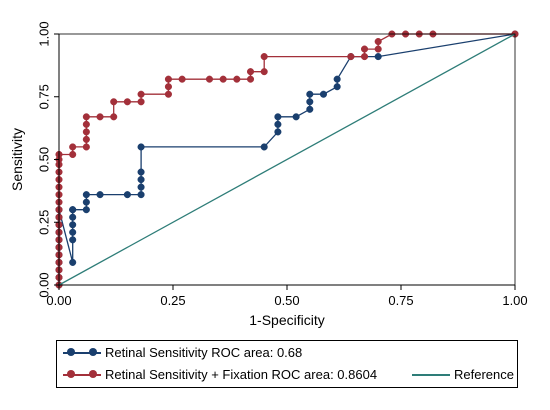 The image size is (550, 410). I want to click on legend-label-reference: Reference, so click(484, 374).